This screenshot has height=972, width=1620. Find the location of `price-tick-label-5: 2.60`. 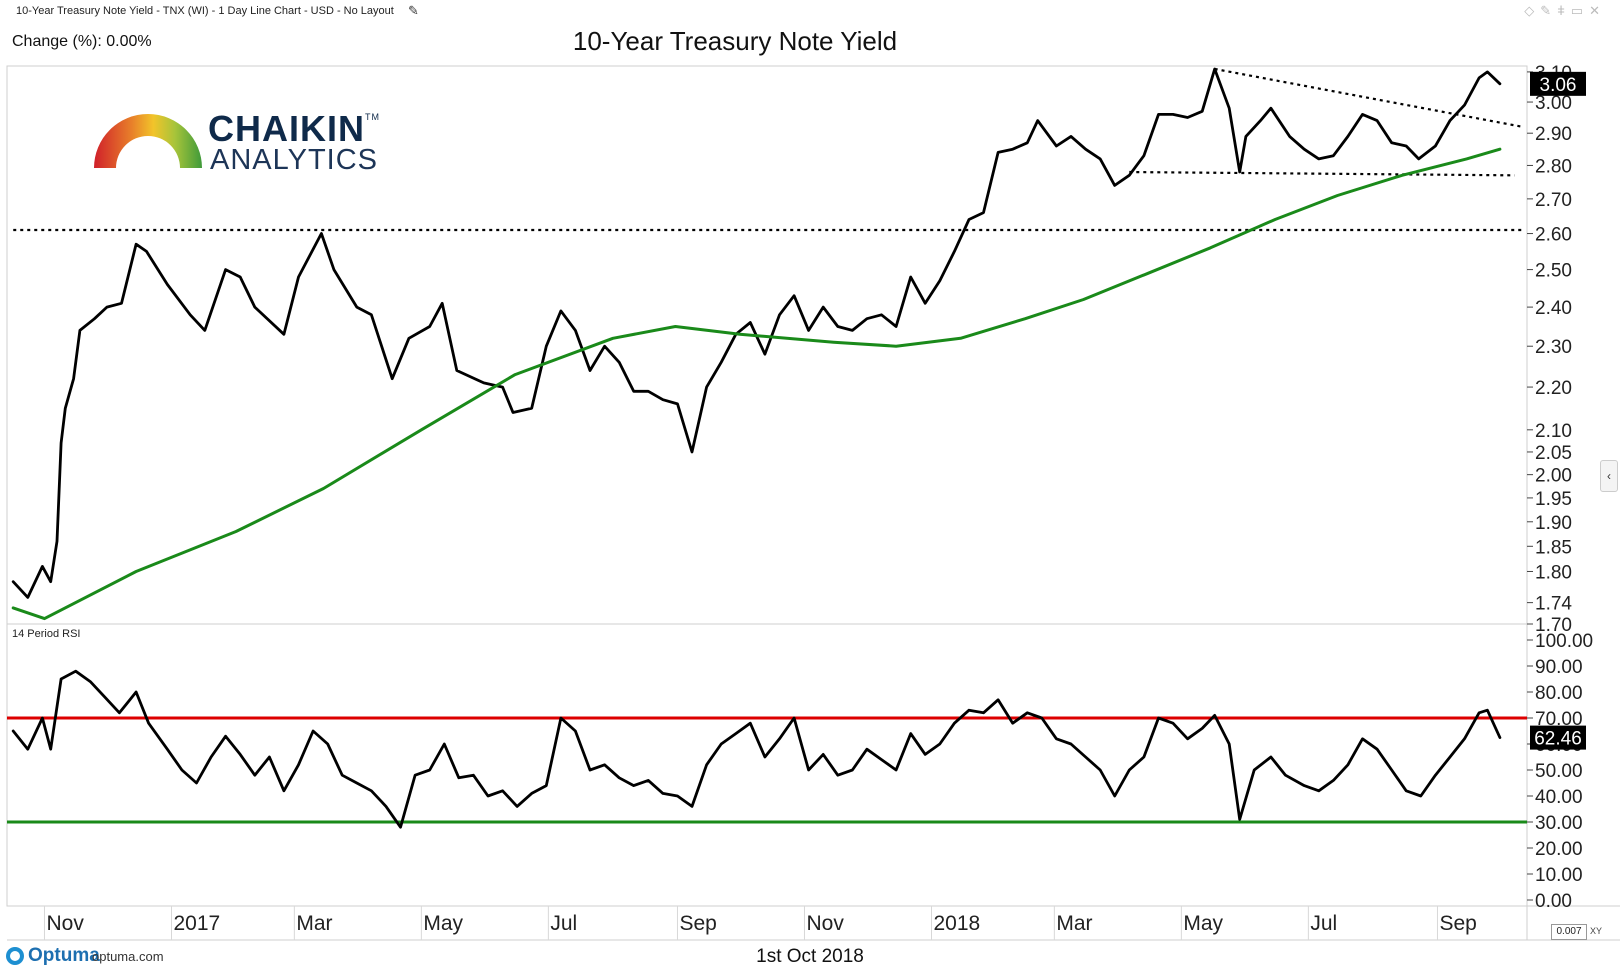

price-tick-label-5: 2.60 is located at coordinates (1553, 235).